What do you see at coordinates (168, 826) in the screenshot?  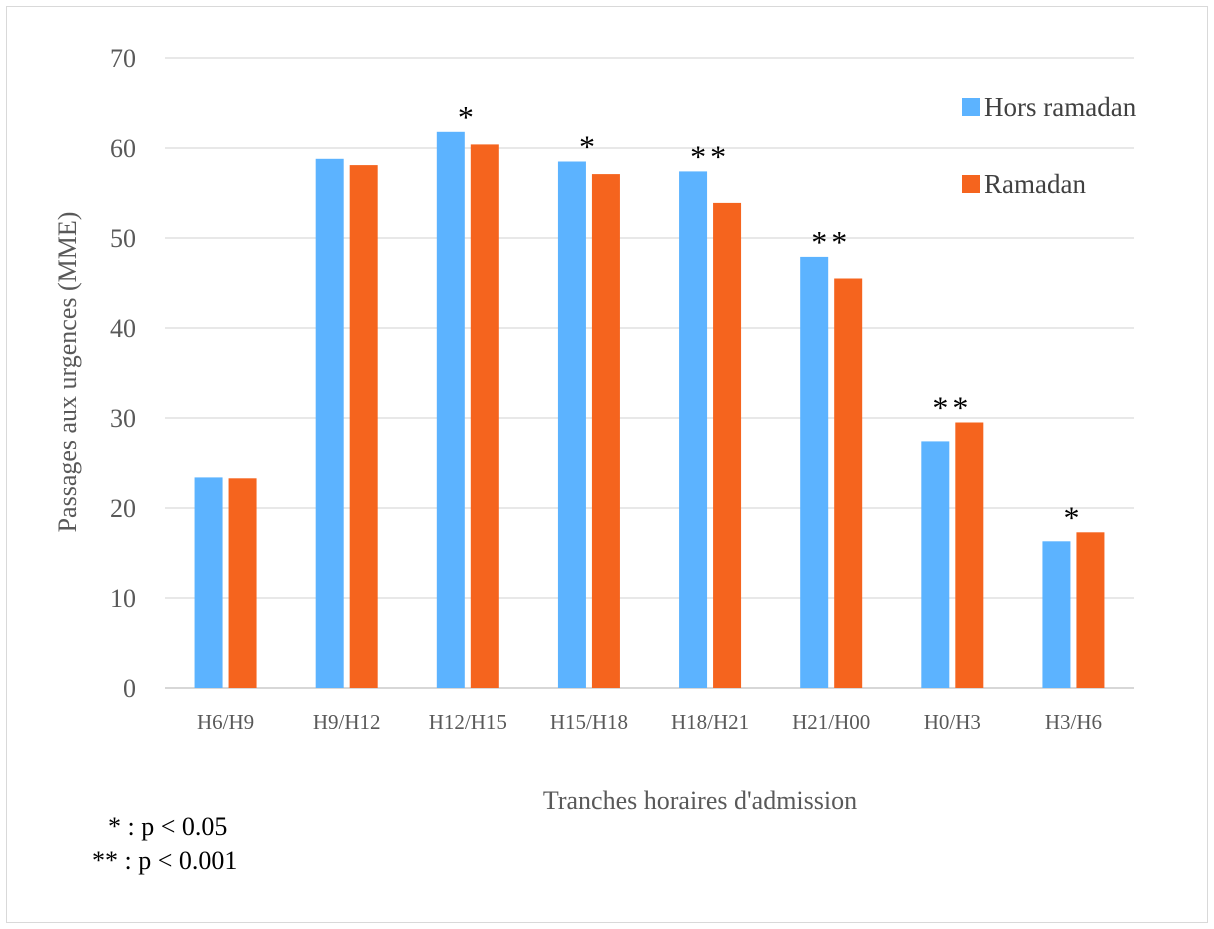 I see `footnote-p005: * : p < 0.05` at bounding box center [168, 826].